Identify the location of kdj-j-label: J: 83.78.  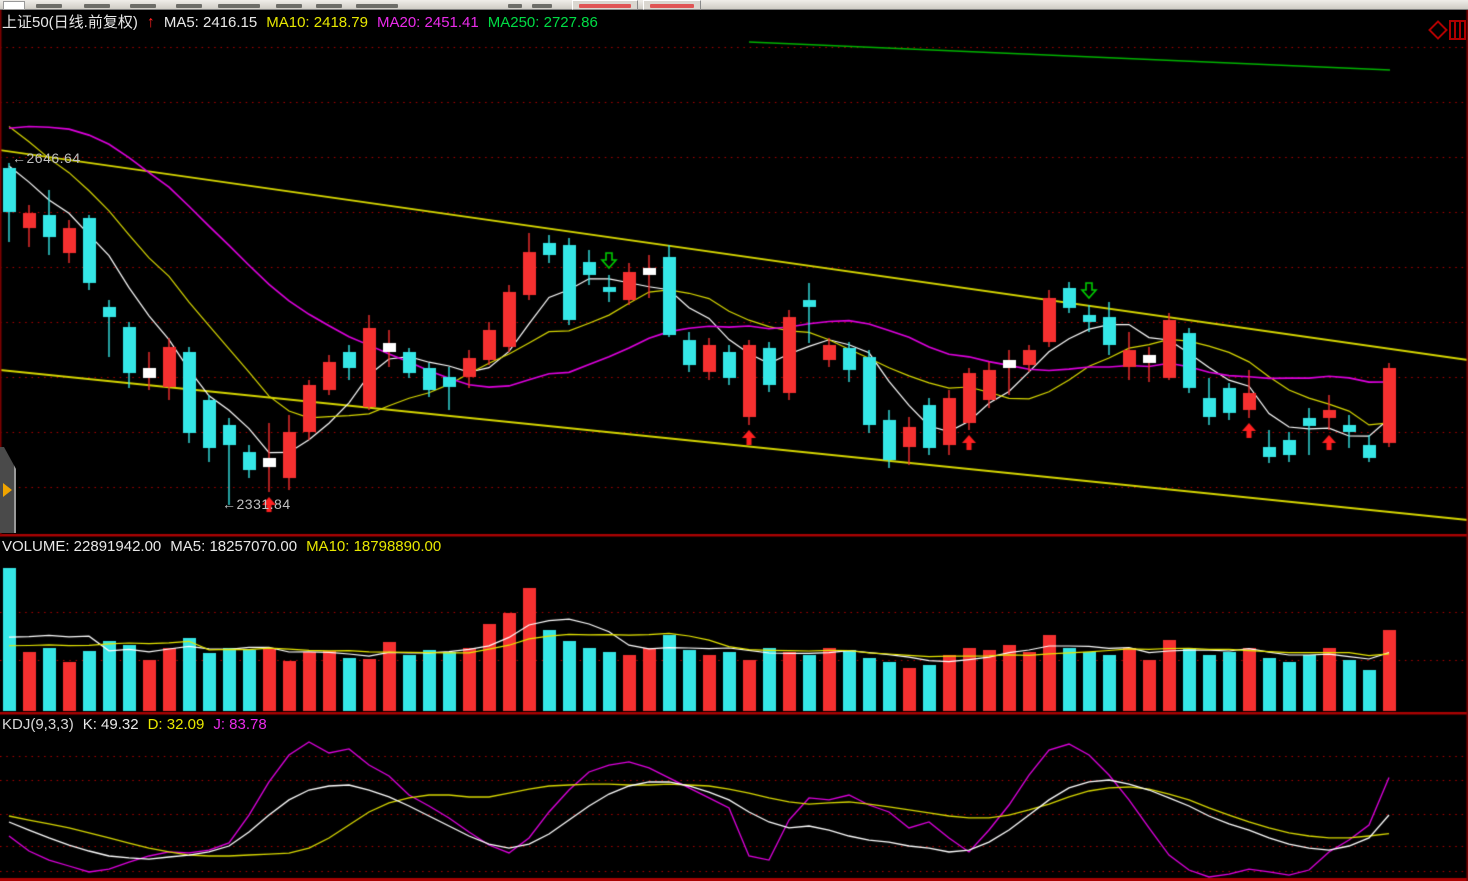
(240, 724).